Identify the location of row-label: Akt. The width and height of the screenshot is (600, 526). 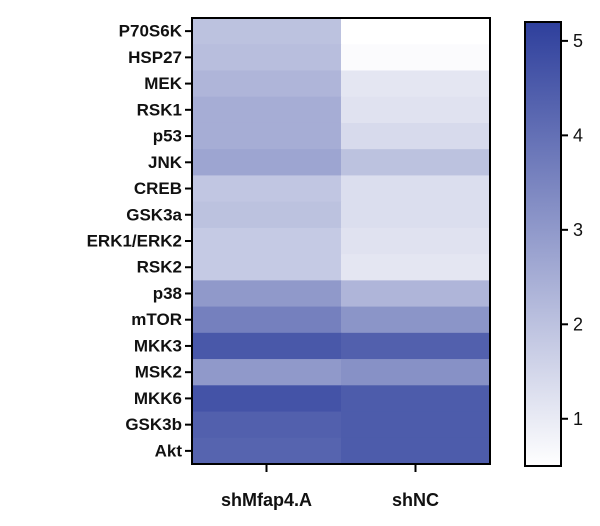
(169, 450).